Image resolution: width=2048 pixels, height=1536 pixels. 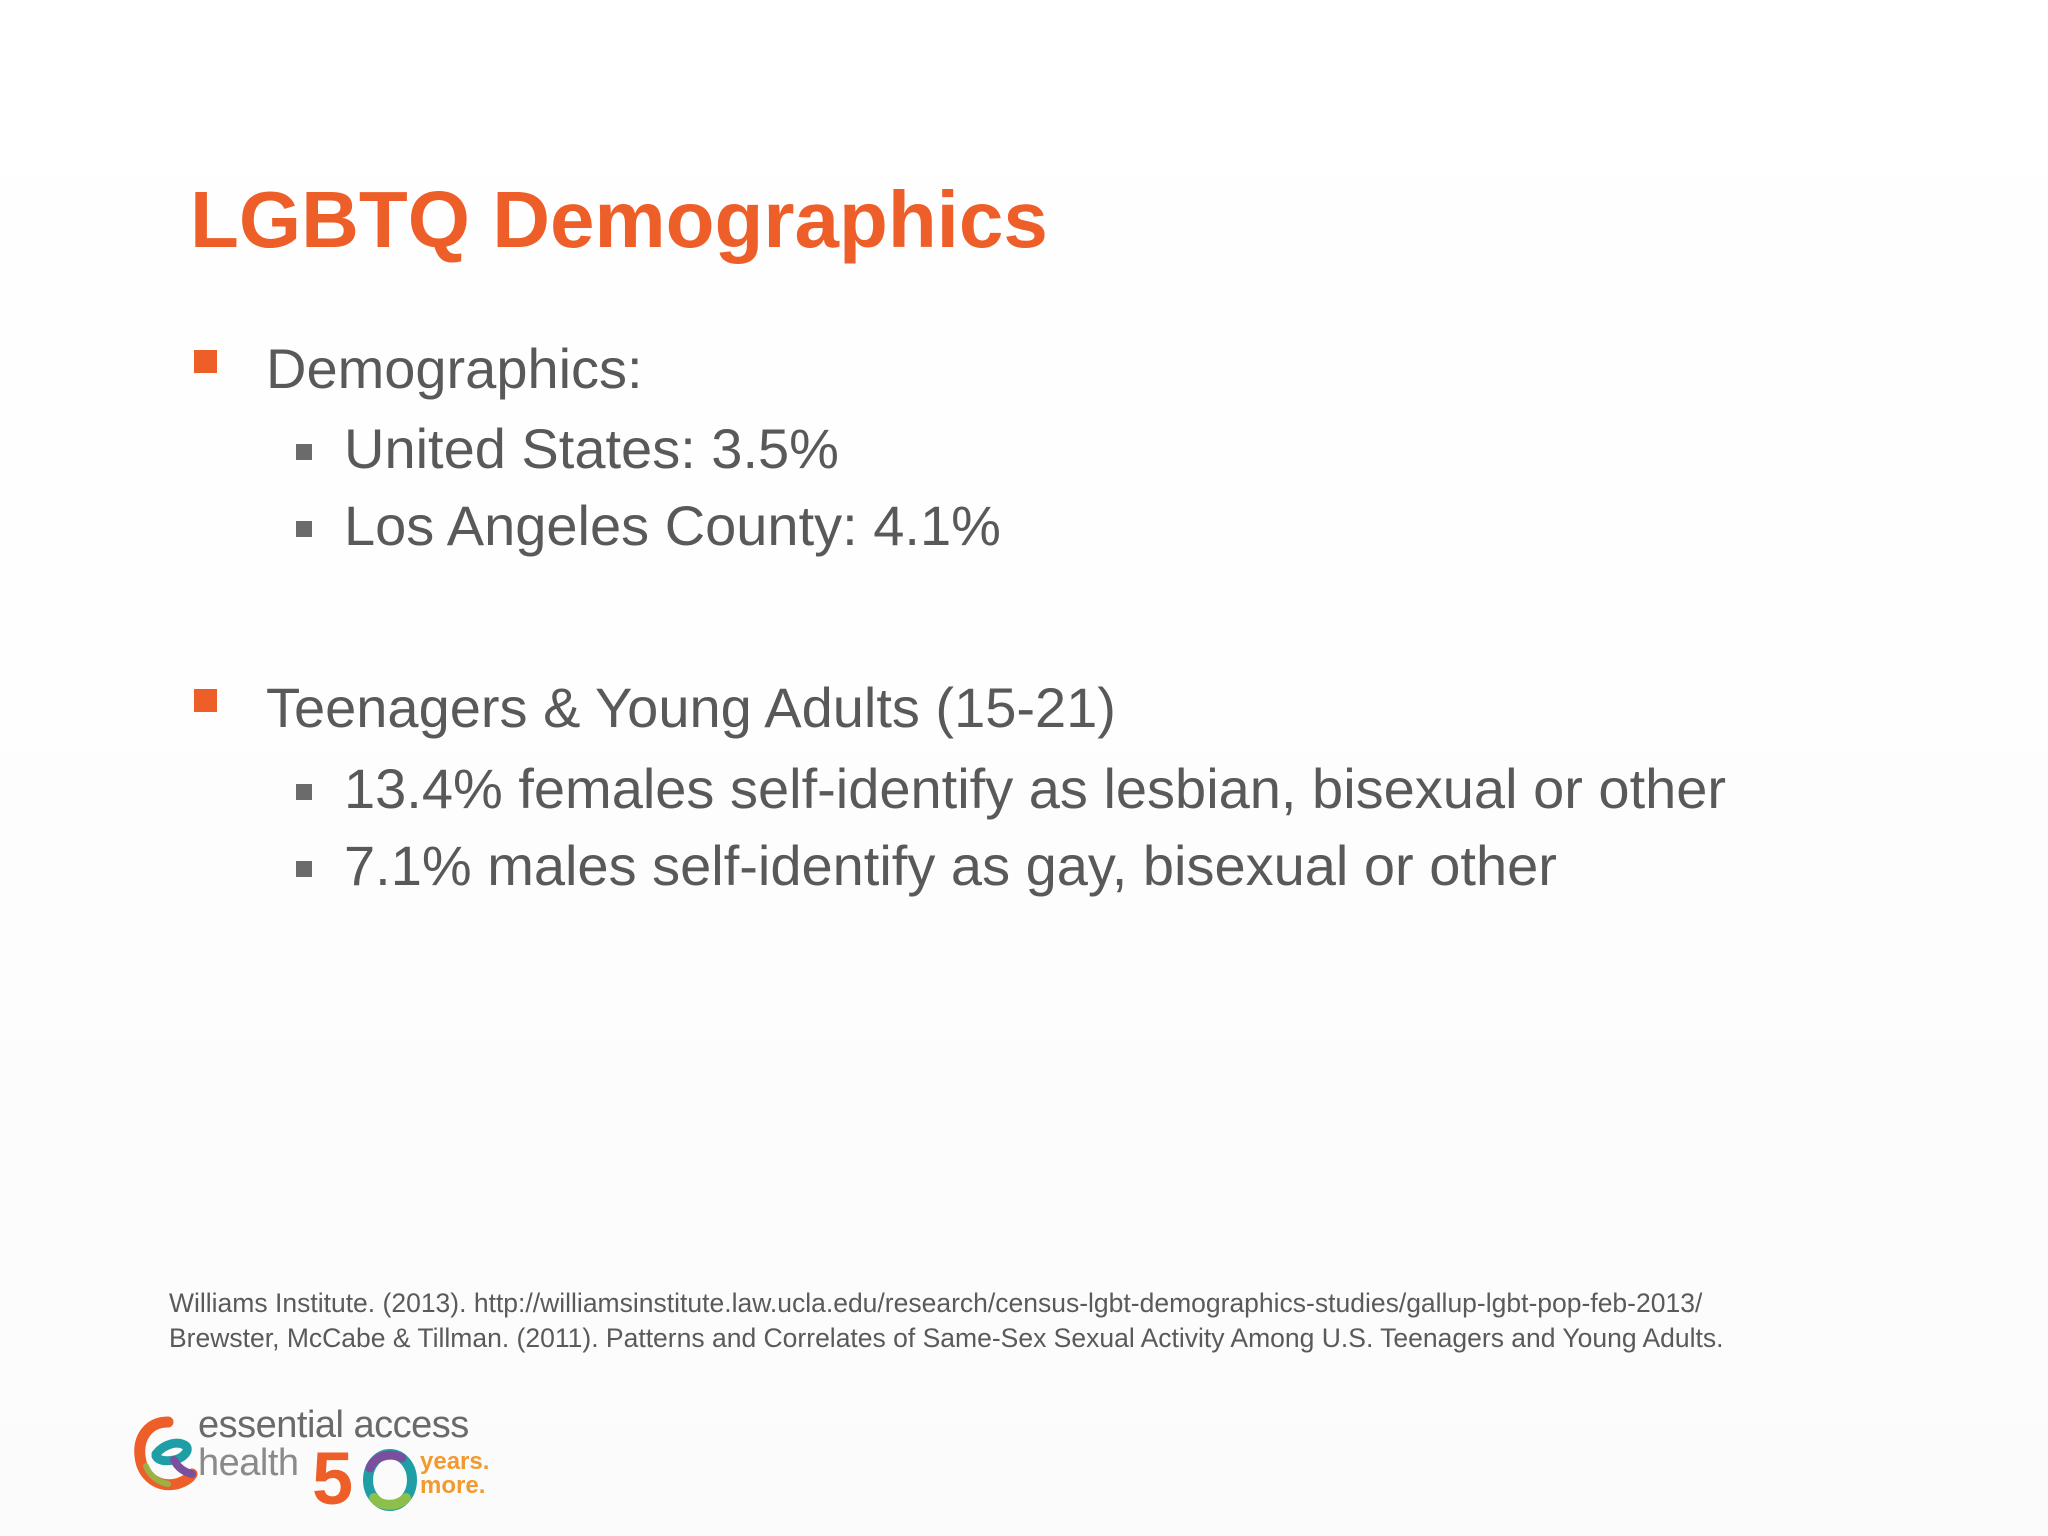 What do you see at coordinates (332, 1476) in the screenshot?
I see `logo-number-five: 5` at bounding box center [332, 1476].